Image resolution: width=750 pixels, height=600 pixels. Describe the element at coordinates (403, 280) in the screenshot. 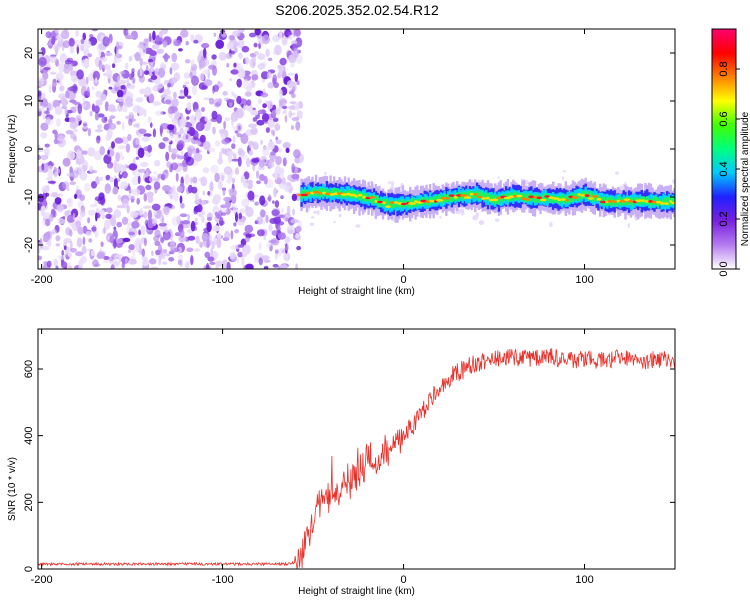

I see `x-tick-label: 0` at that location.